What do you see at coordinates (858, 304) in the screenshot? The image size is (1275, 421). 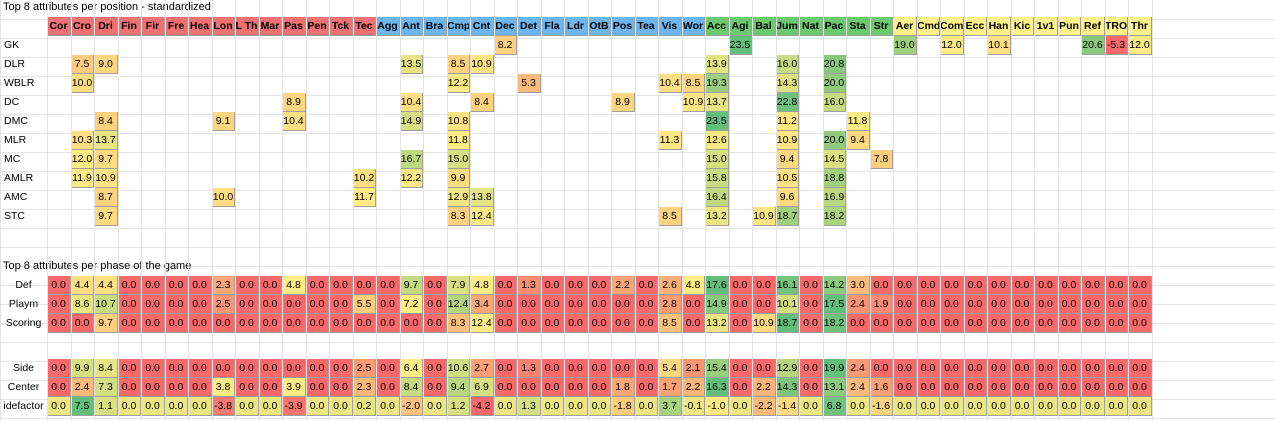 I see `cell-sta: 2.4` at bounding box center [858, 304].